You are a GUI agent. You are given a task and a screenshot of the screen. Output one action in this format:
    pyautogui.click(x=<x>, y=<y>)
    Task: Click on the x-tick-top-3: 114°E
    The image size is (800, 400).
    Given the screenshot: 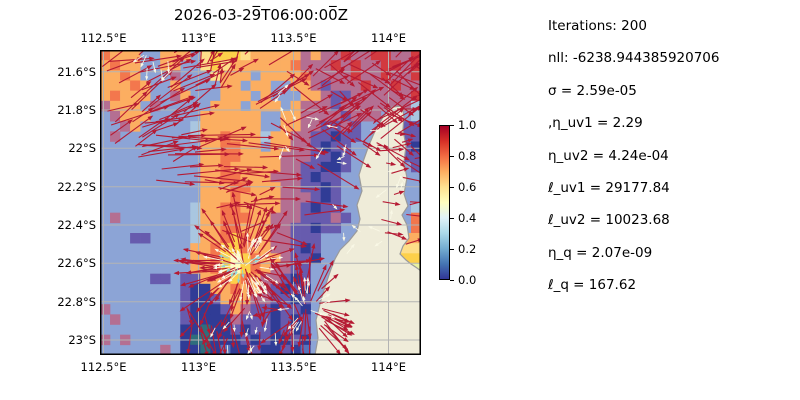 What is the action you would take?
    pyautogui.click(x=388, y=38)
    